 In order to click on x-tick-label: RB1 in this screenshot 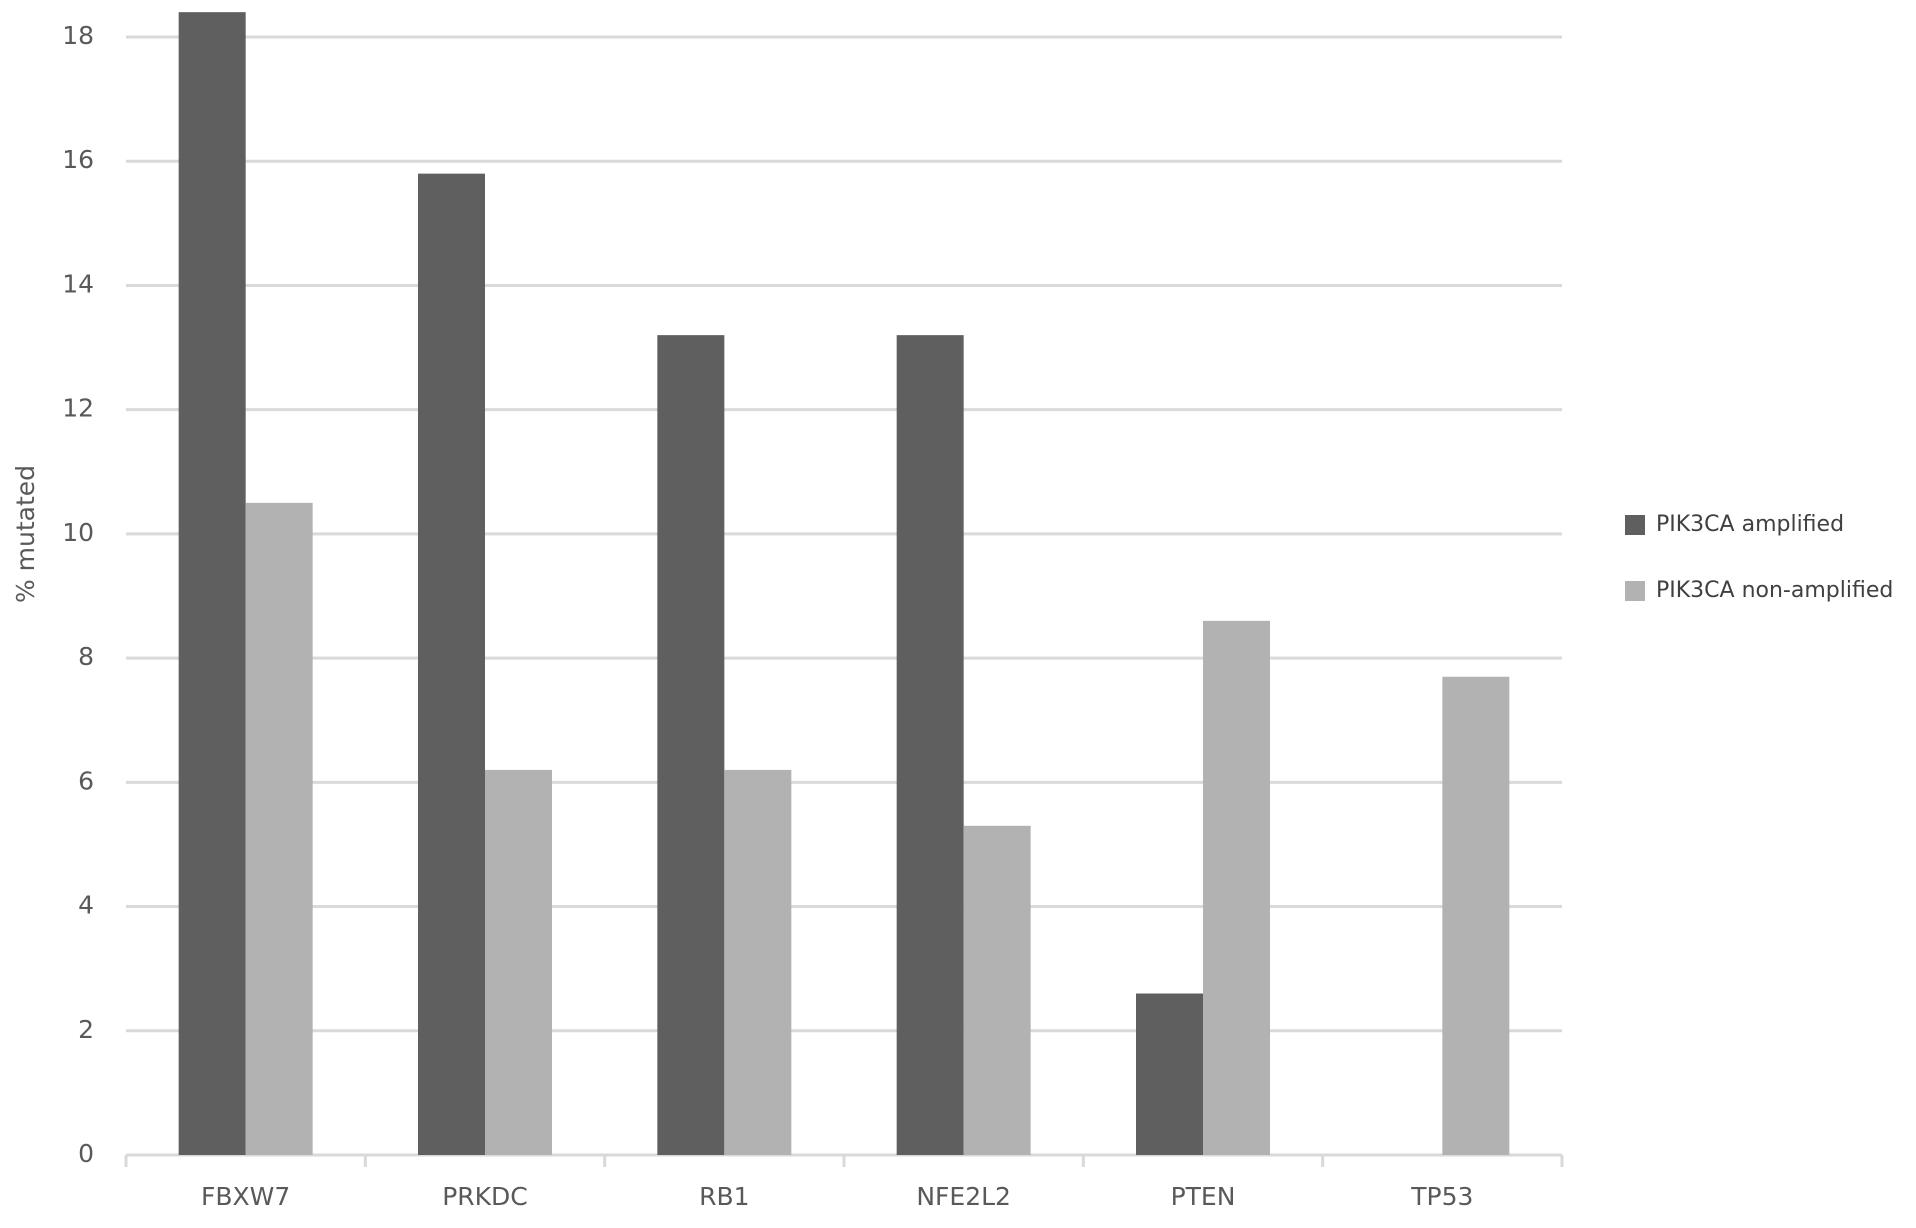, I will do `click(724, 1196)`.